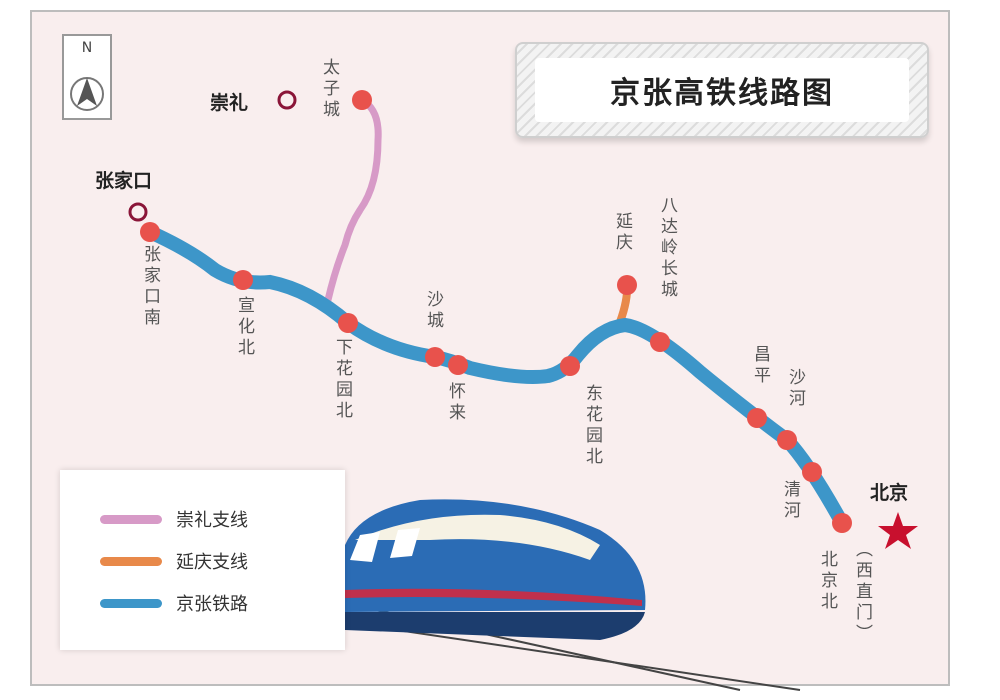  Describe the element at coordinates (174, 519) in the screenshot. I see `legend-item: 崇礼支线` at that location.